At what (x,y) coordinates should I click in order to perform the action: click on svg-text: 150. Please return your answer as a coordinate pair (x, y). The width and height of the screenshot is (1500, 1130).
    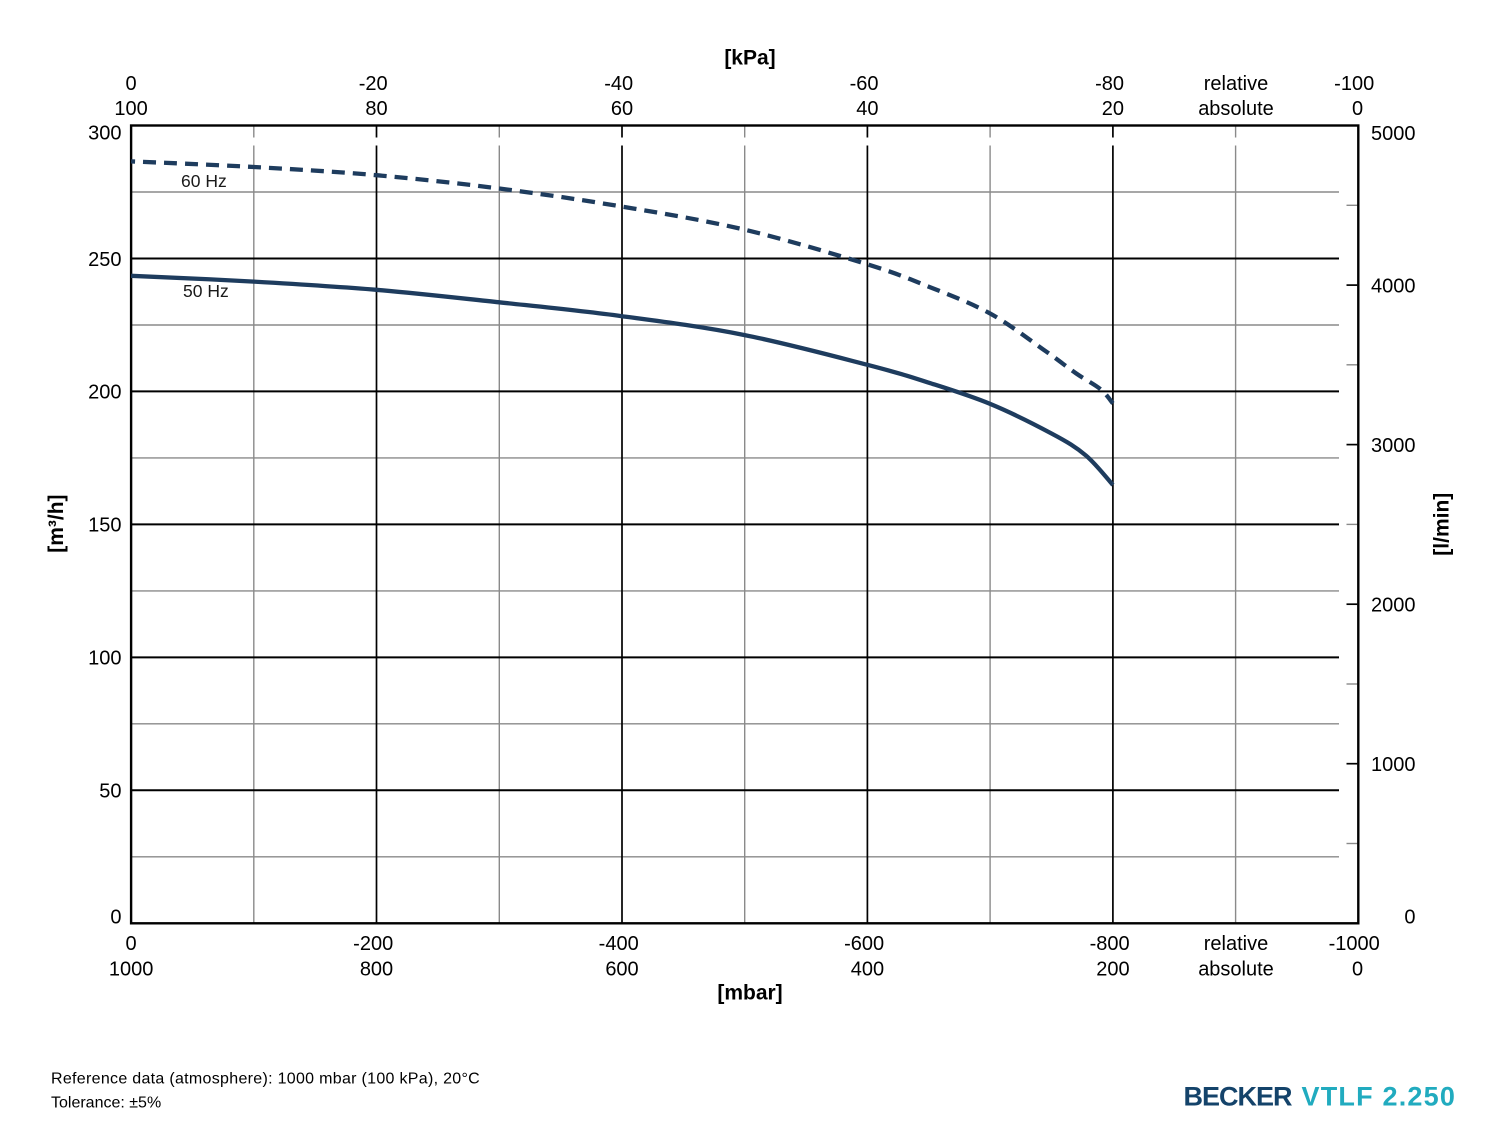
    Looking at the image, I should click on (104, 526).